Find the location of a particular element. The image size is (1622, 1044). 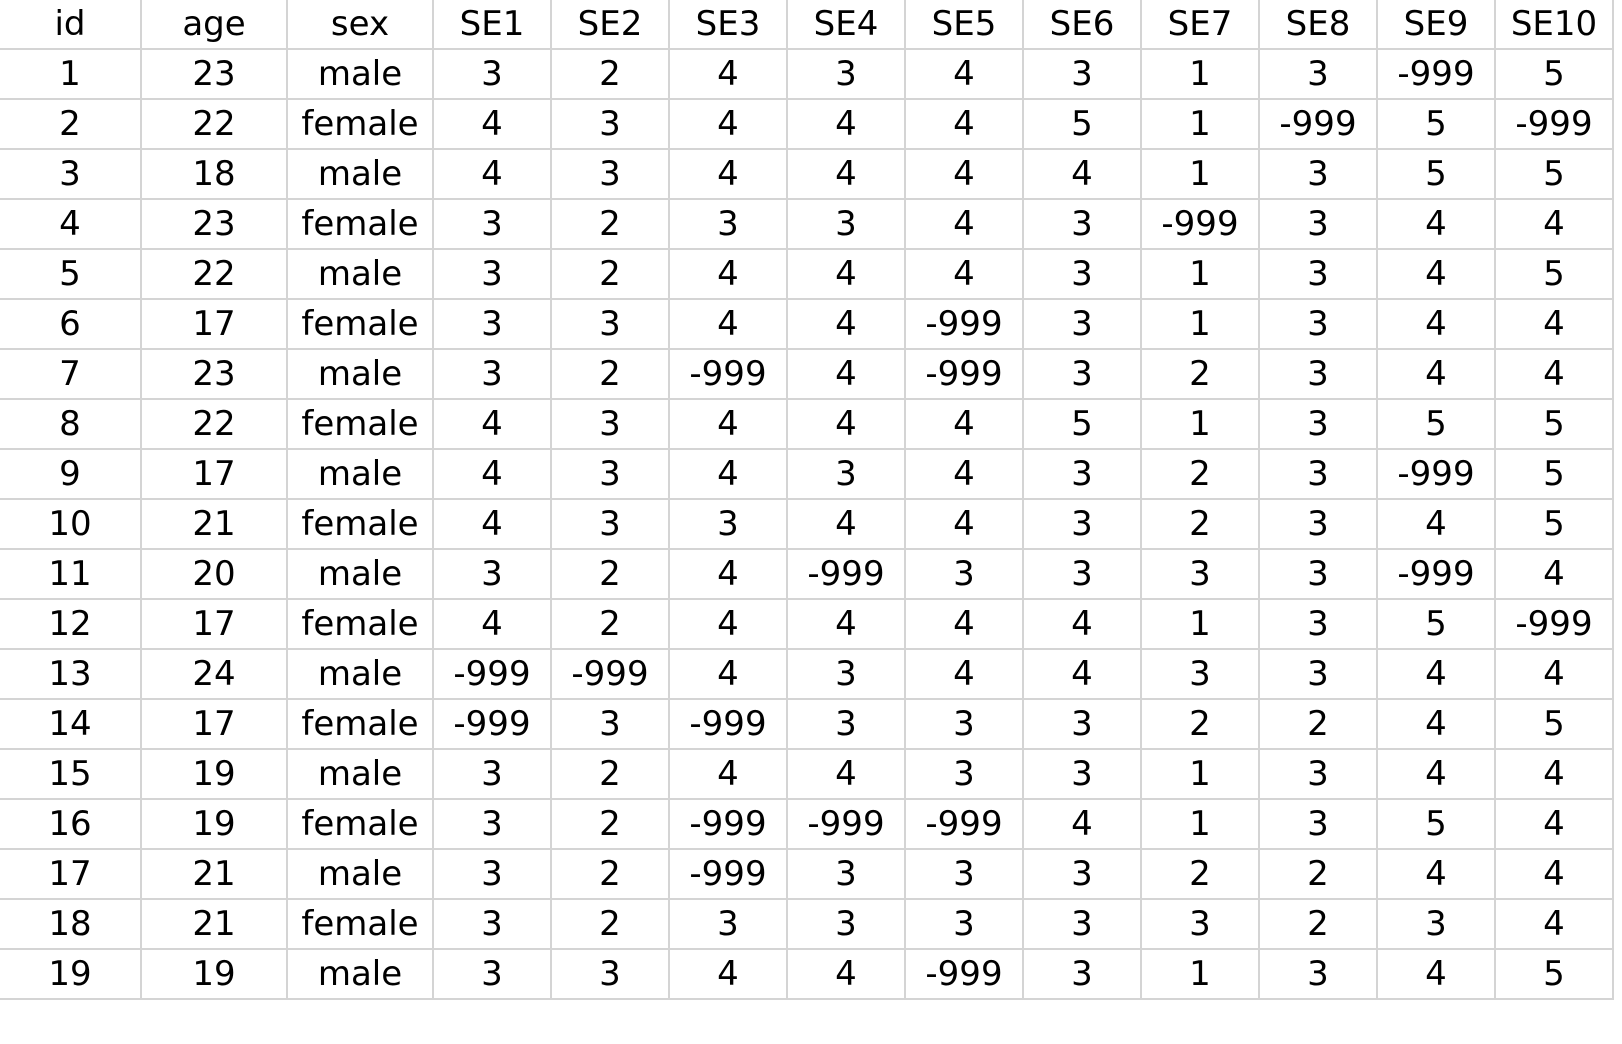

cell-id: 7 is located at coordinates (71, 374).